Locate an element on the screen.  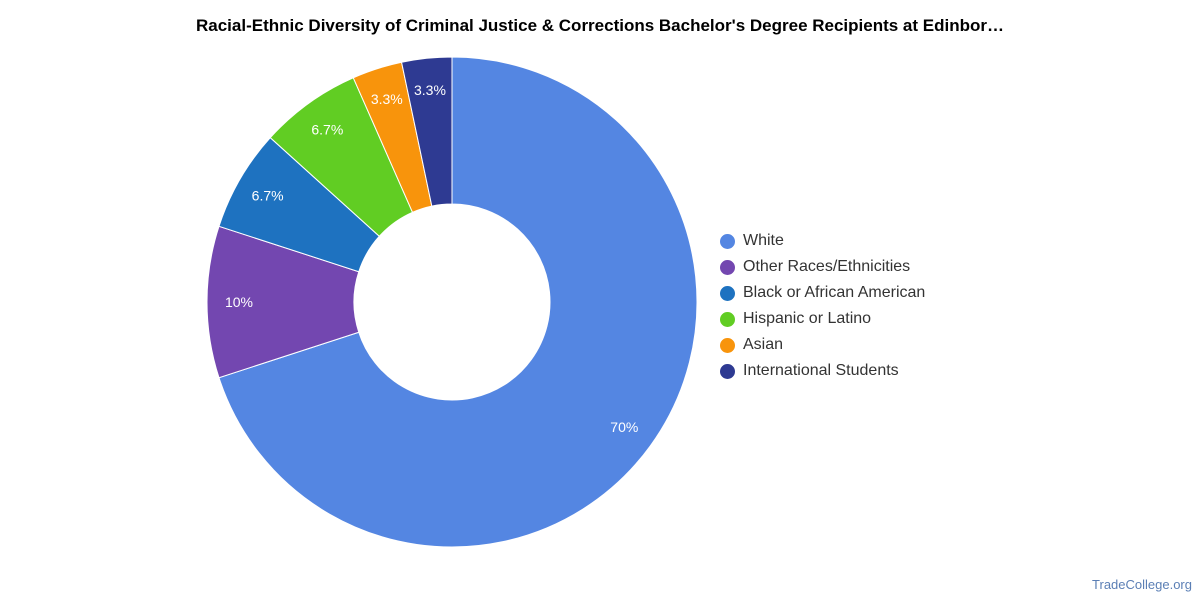
legend-label: Asian is located at coordinates (763, 344).